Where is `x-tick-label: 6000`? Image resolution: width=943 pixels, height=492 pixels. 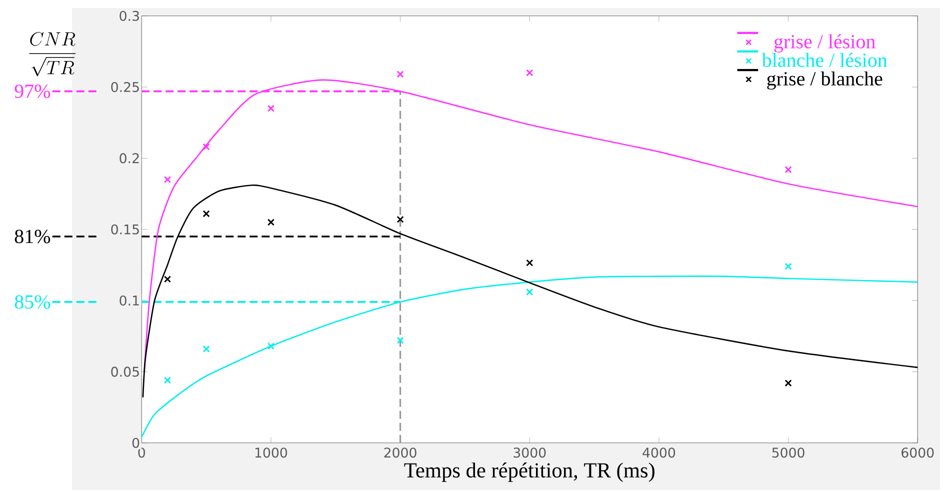
x-tick-label: 6000 is located at coordinates (918, 453).